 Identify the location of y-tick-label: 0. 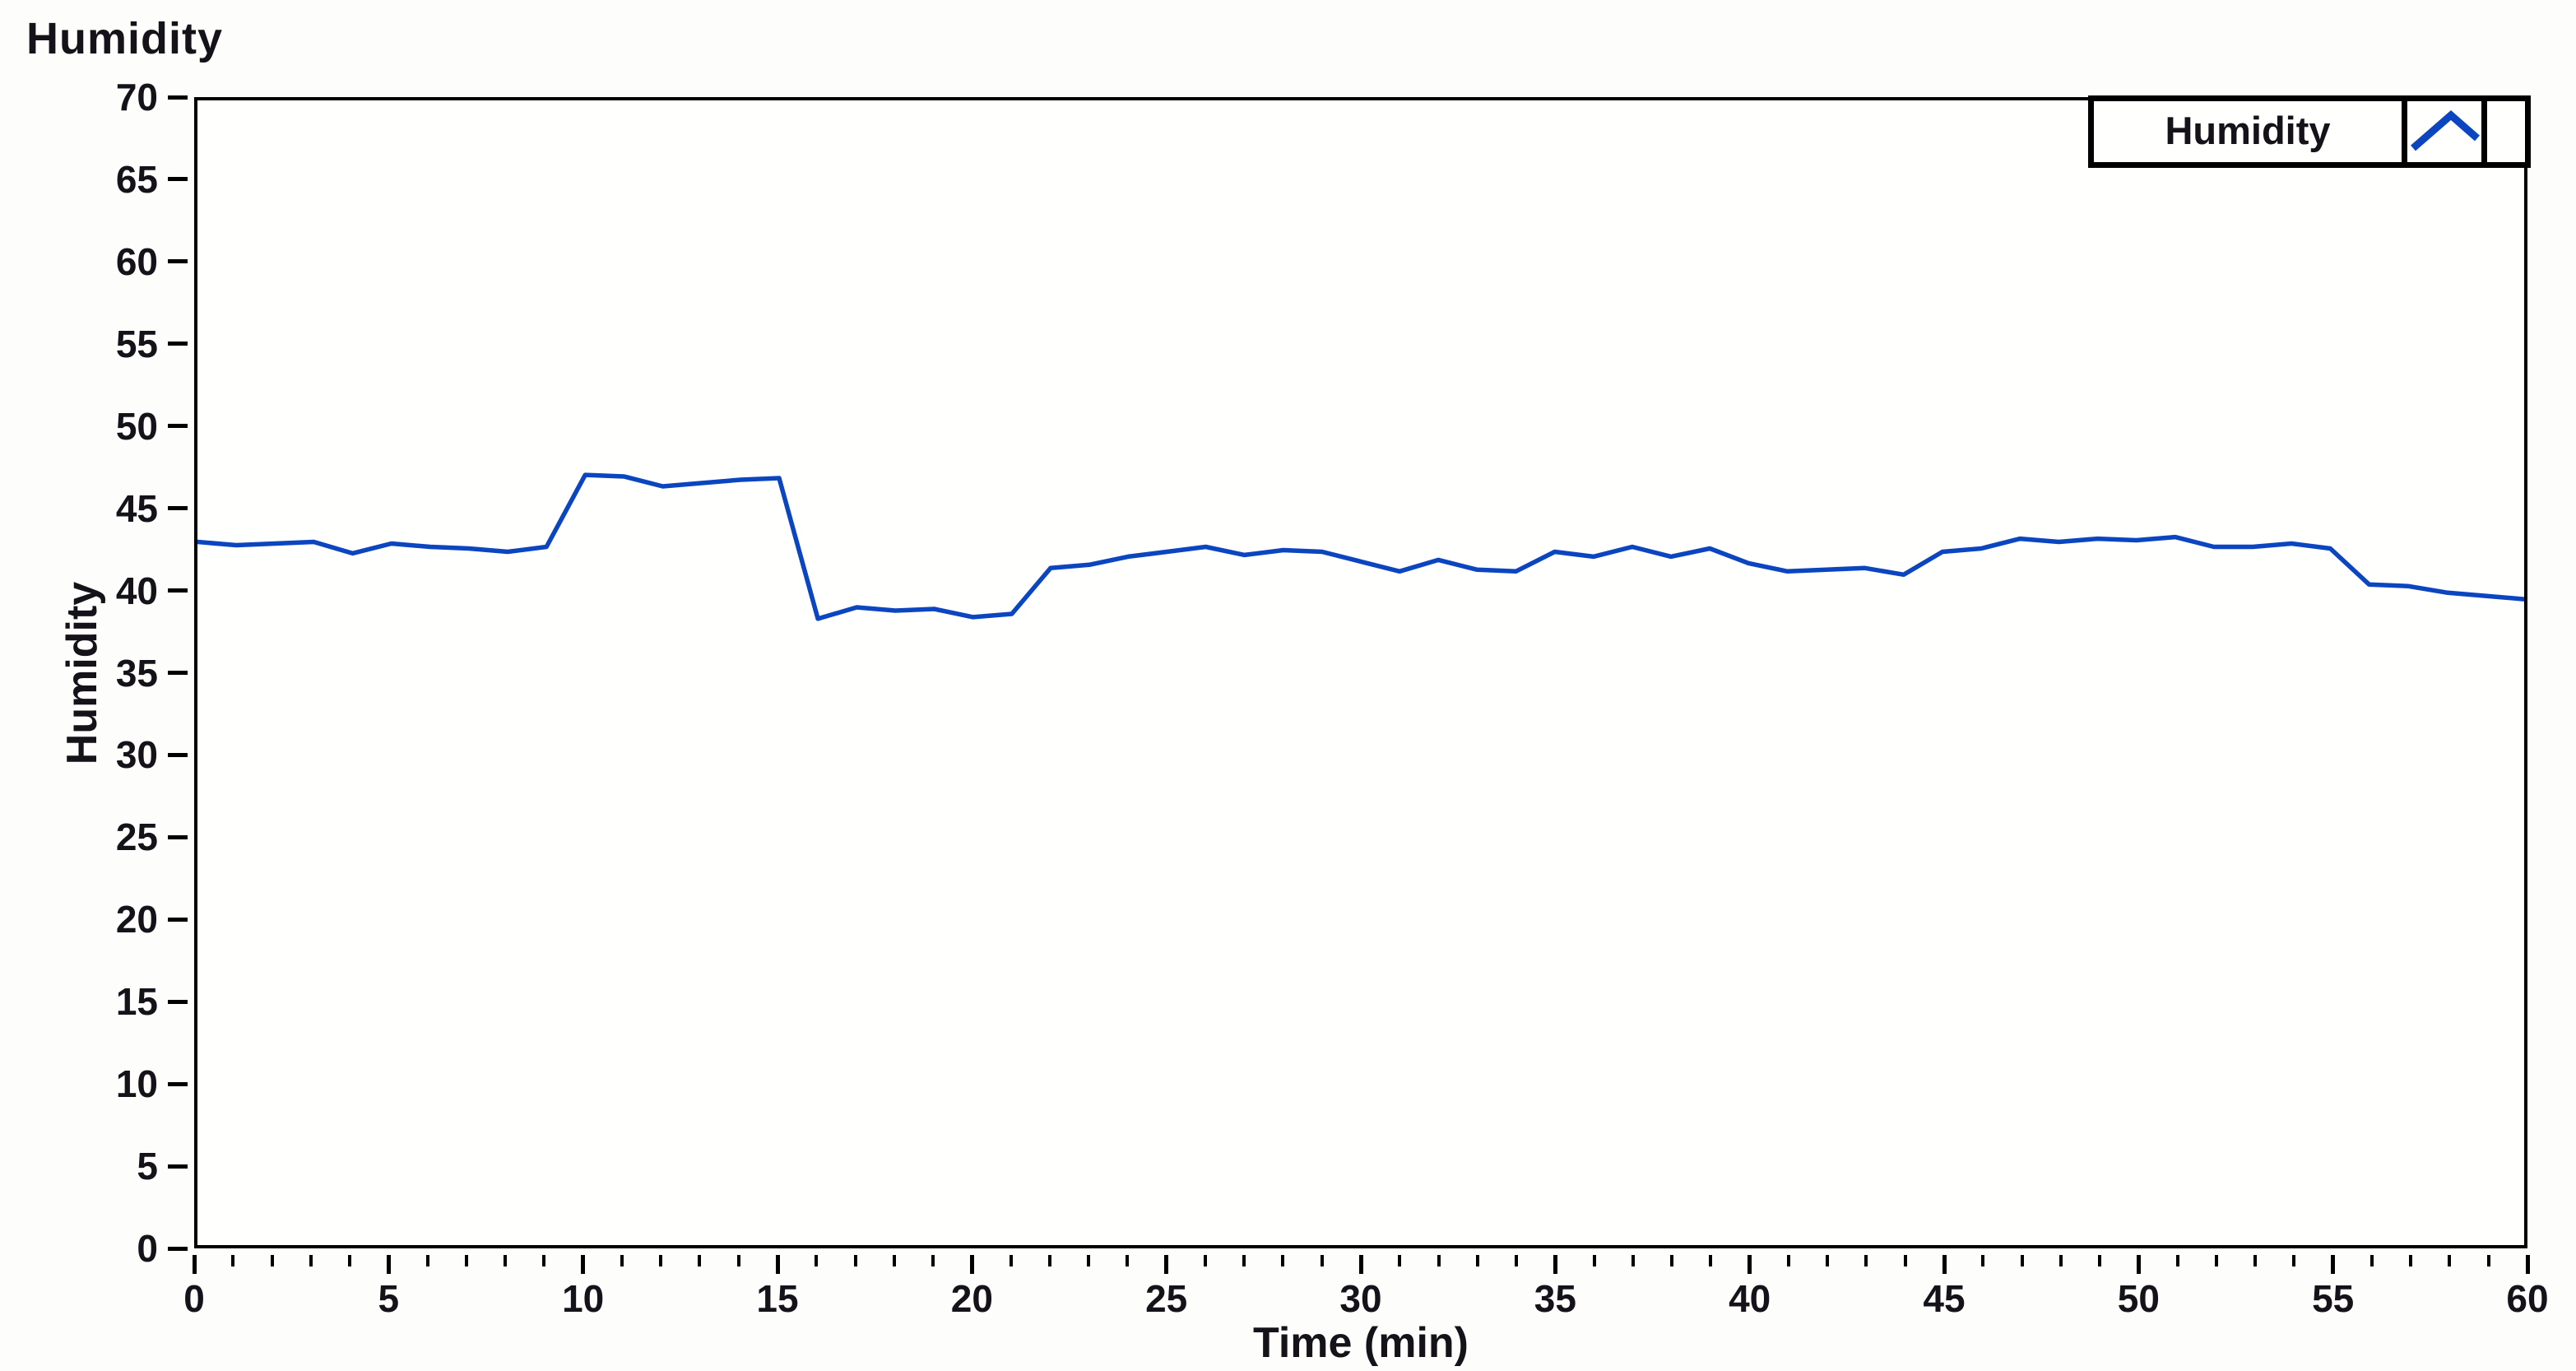
(147, 1248).